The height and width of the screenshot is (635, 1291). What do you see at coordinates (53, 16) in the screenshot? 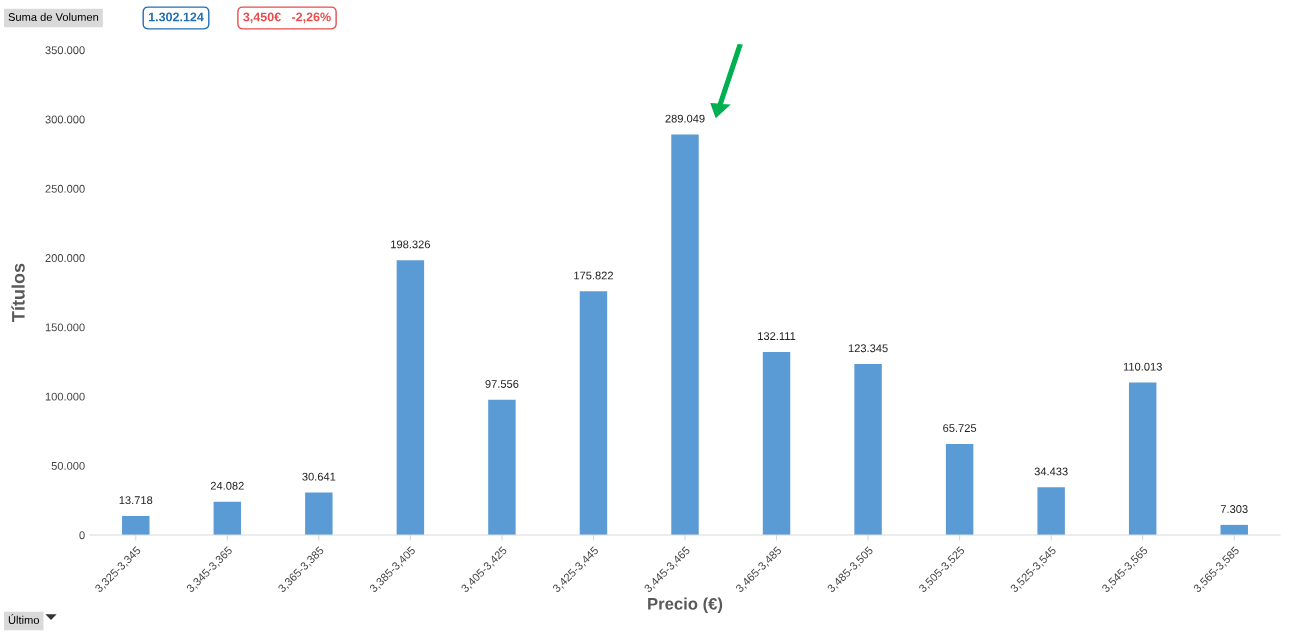
I see `text: Suma de Volumen` at bounding box center [53, 16].